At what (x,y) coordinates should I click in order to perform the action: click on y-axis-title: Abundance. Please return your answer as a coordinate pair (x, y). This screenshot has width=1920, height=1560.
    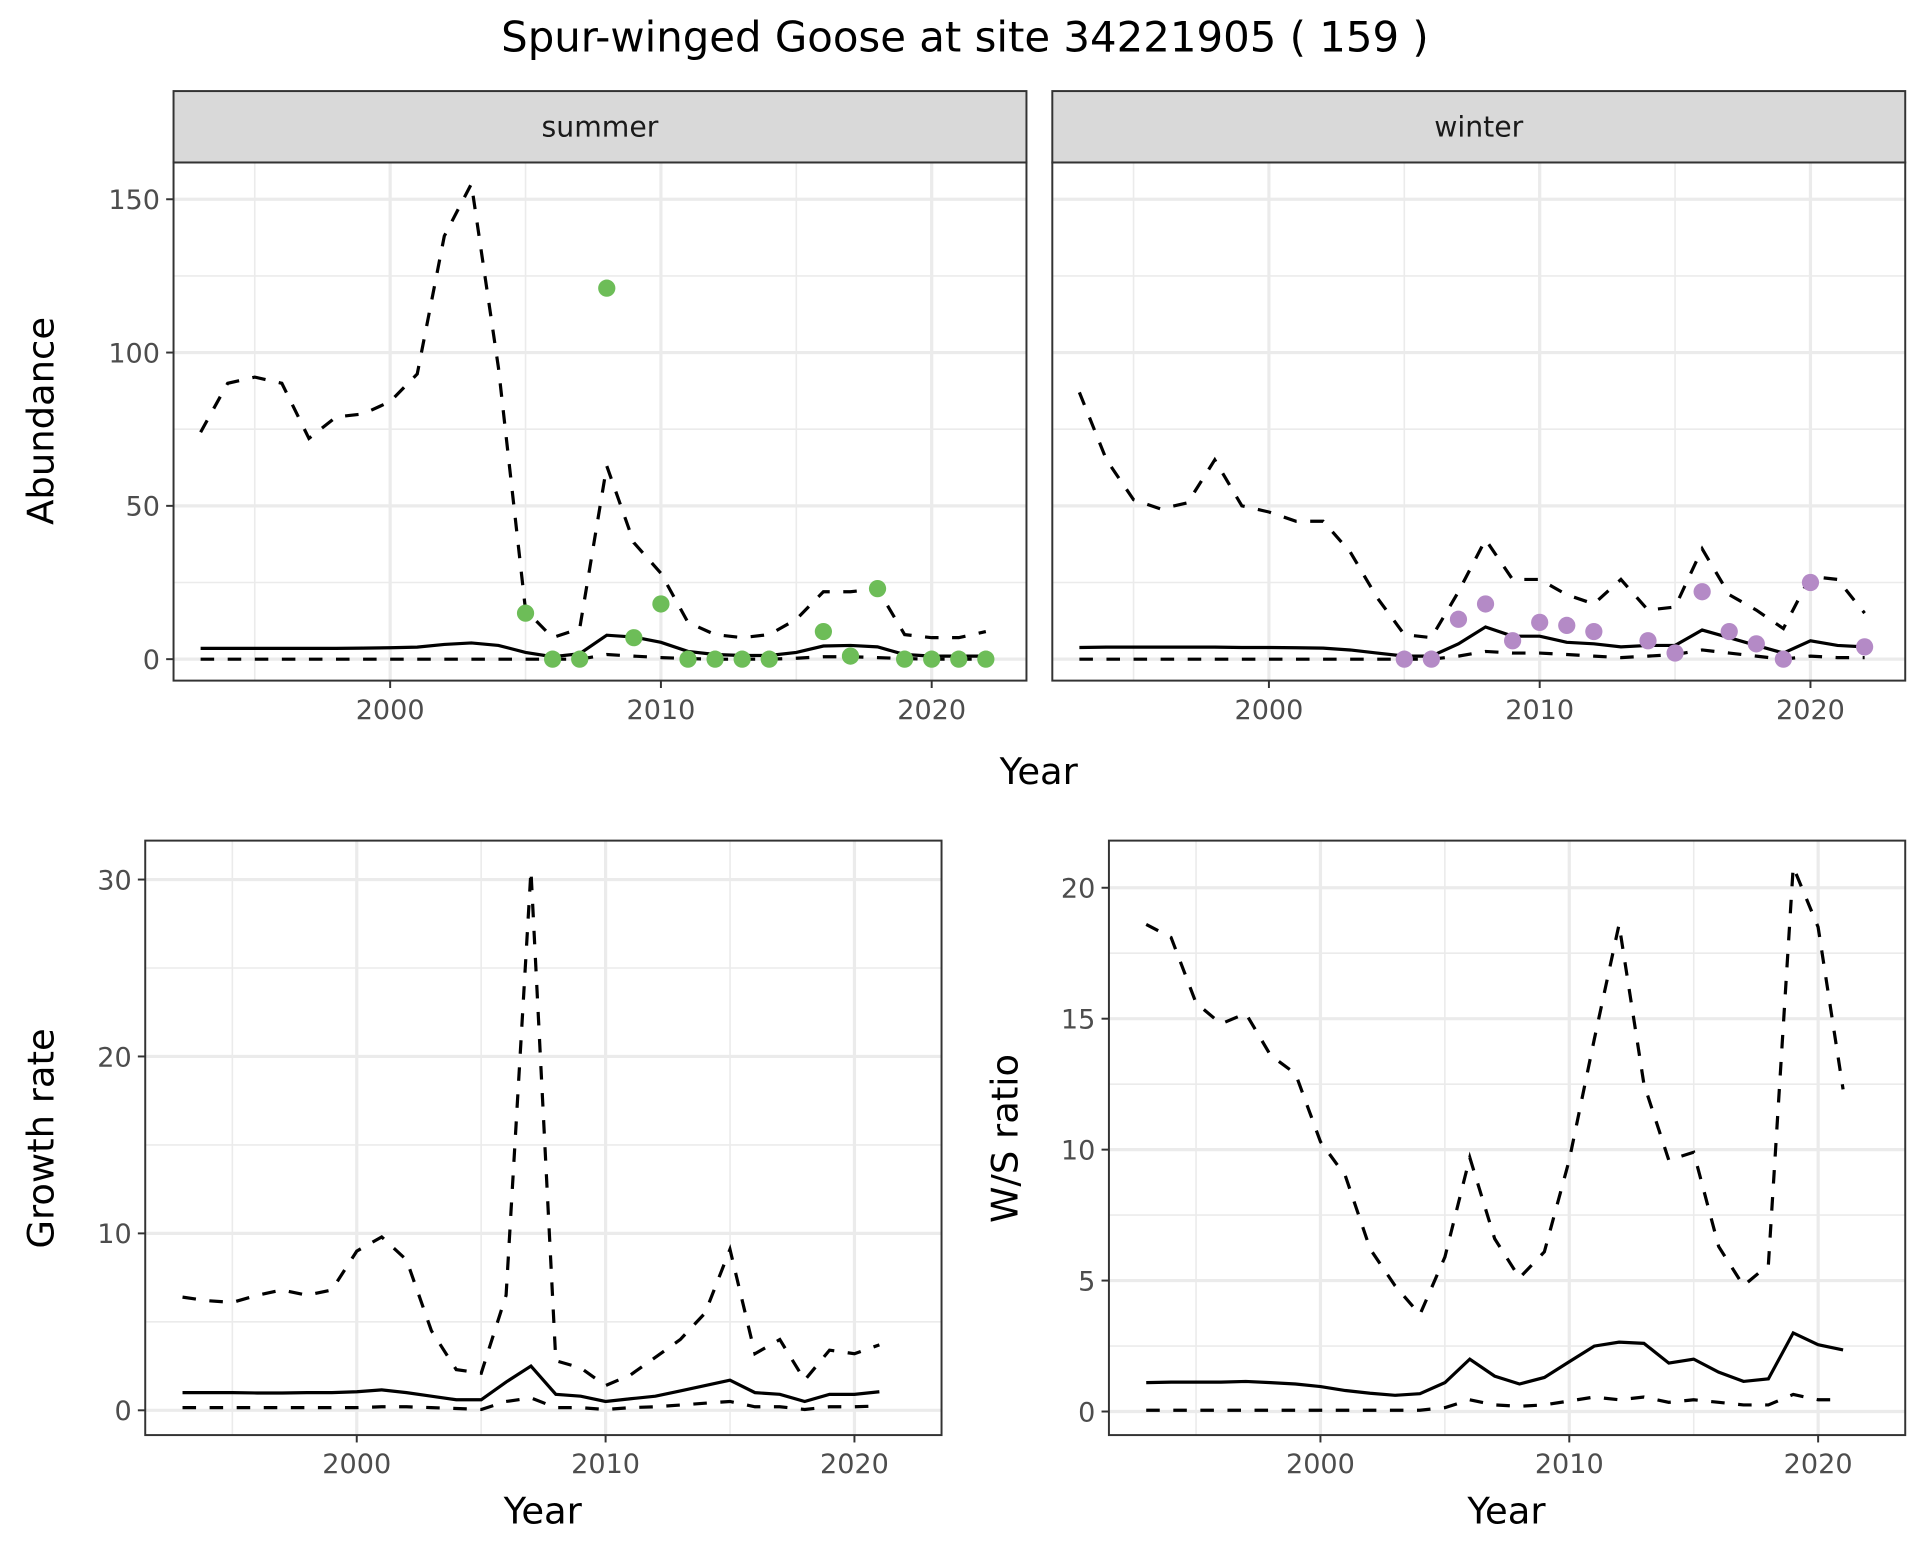
    Looking at the image, I should click on (41, 421).